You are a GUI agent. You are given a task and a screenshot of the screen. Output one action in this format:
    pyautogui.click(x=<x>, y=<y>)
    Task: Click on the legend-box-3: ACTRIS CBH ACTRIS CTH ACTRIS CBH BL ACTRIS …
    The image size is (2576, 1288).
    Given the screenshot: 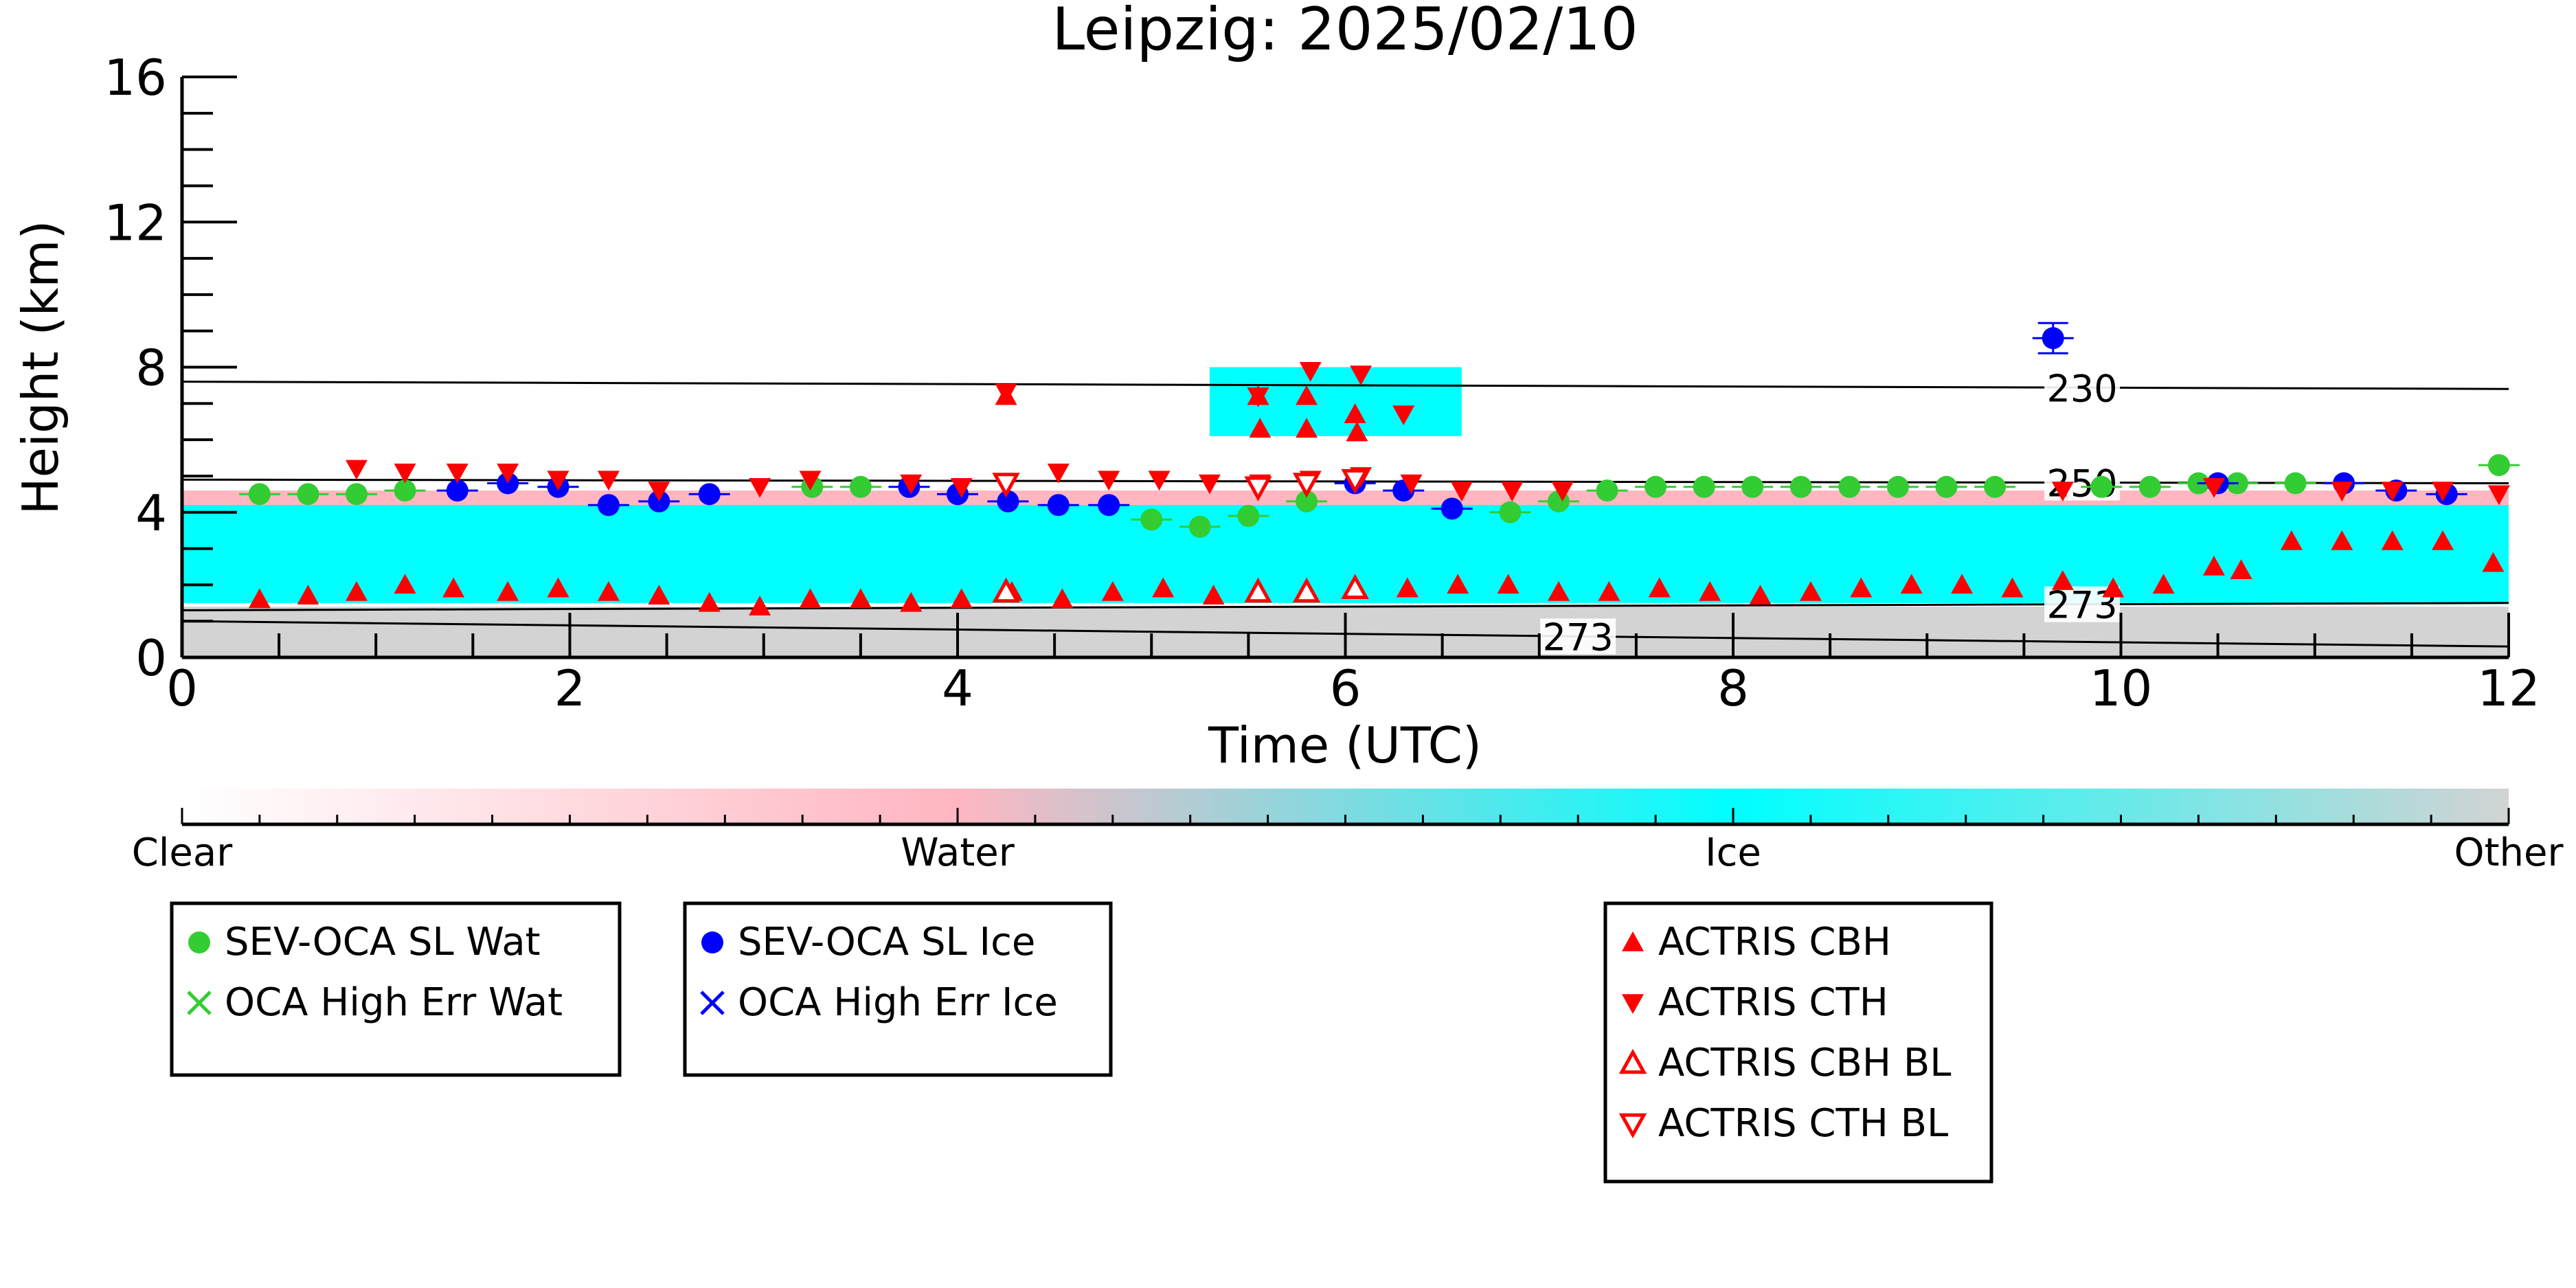 What is the action you would take?
    pyautogui.click(x=1798, y=1042)
    